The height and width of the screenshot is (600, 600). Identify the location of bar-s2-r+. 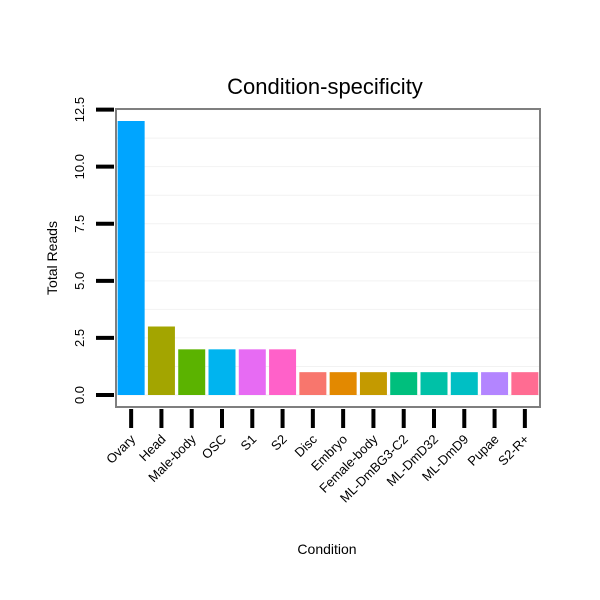
(525, 383).